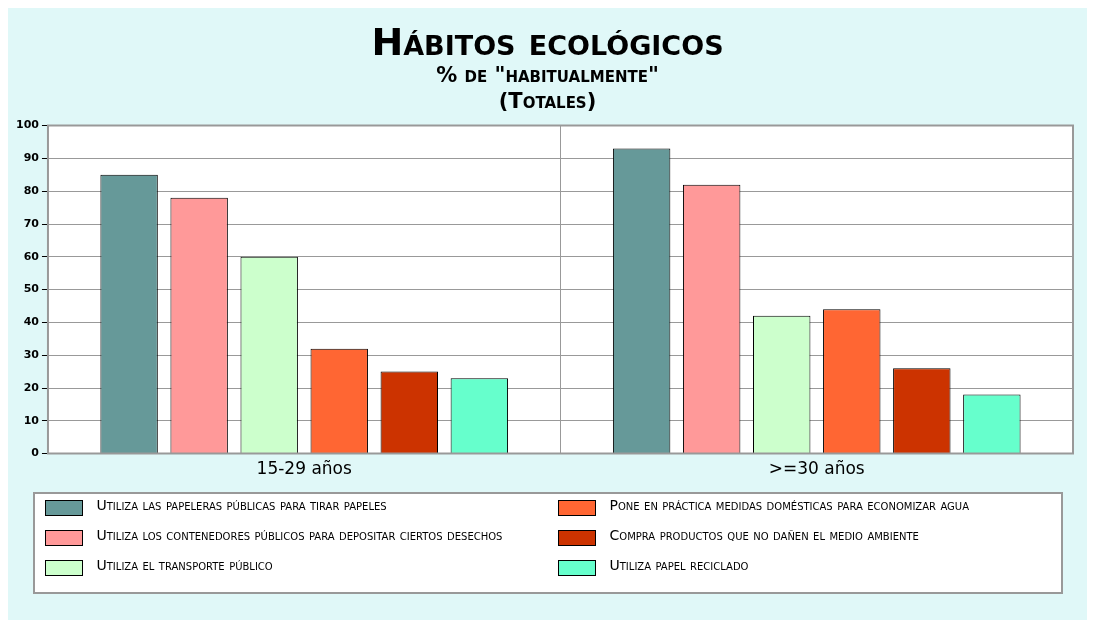  What do you see at coordinates (31, 223) in the screenshot?
I see `y-tick-label: 70` at bounding box center [31, 223].